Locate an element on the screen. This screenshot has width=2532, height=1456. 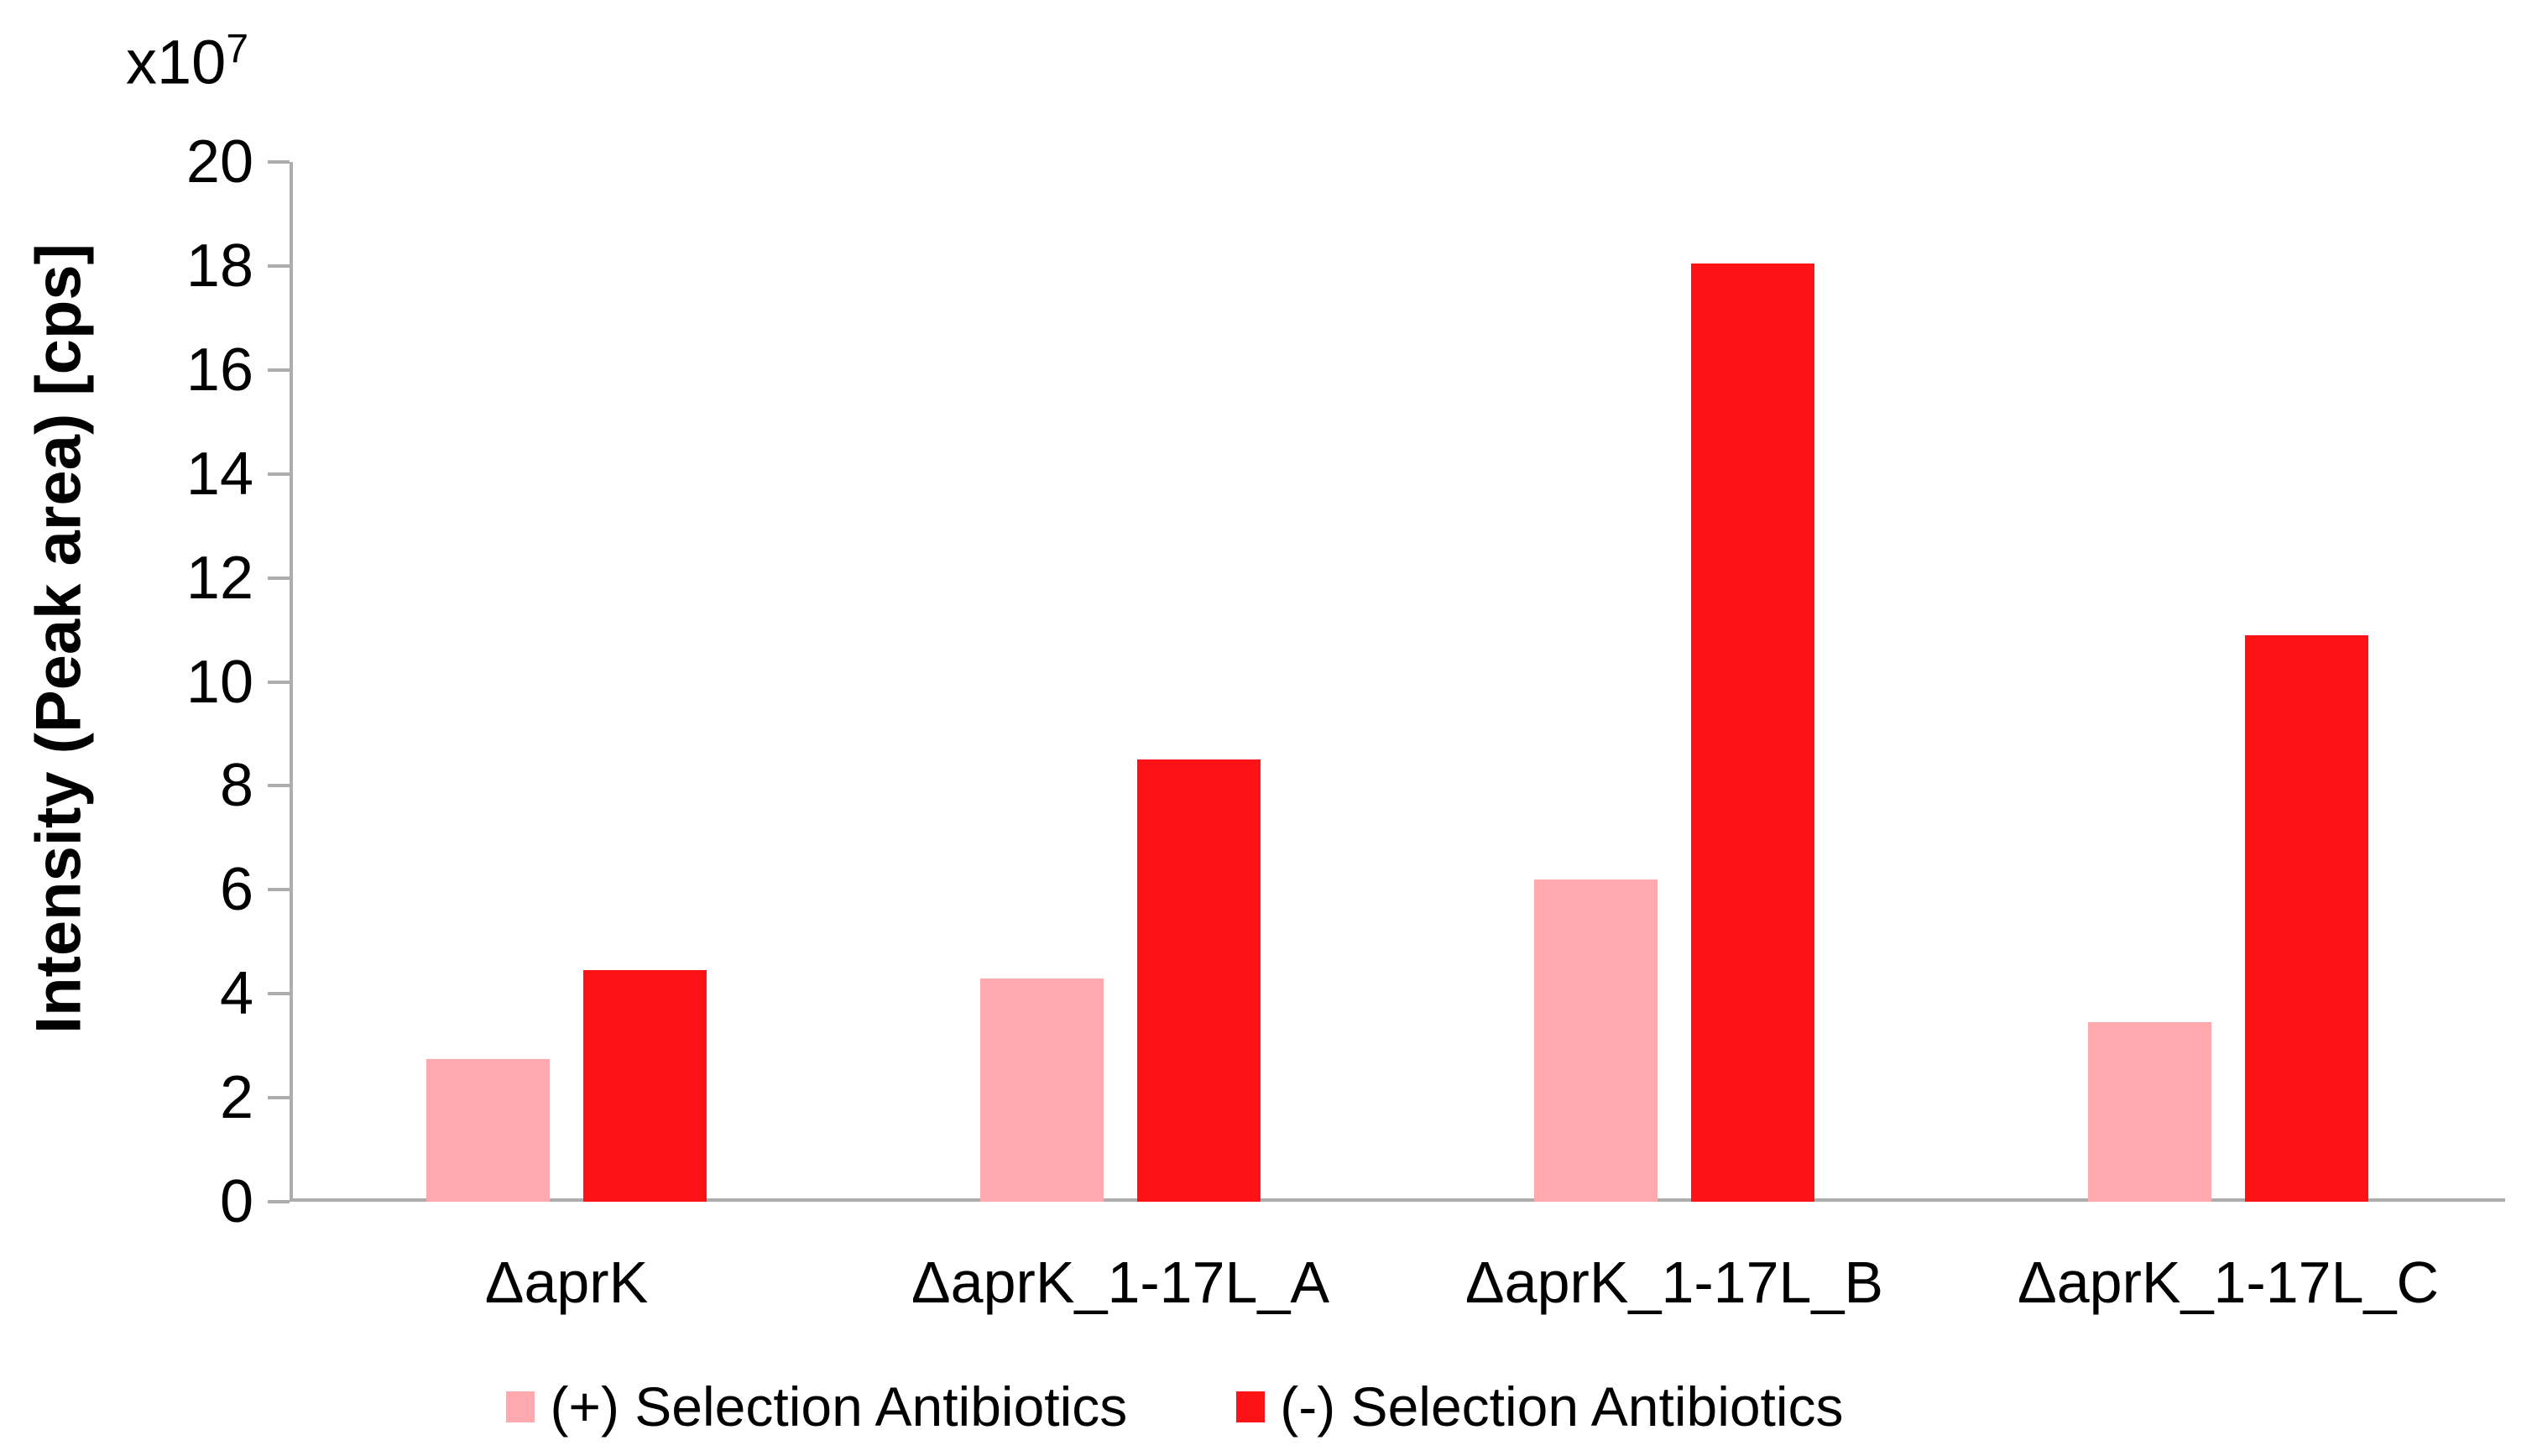
y-axis-multiplier: x107 is located at coordinates (187, 56).